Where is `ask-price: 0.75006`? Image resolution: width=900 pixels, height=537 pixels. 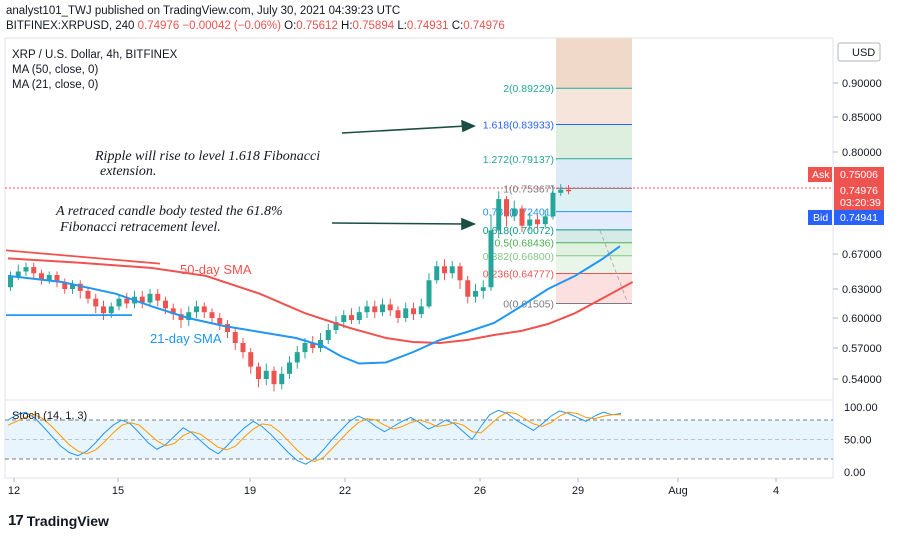 ask-price: 0.75006 is located at coordinates (859, 175).